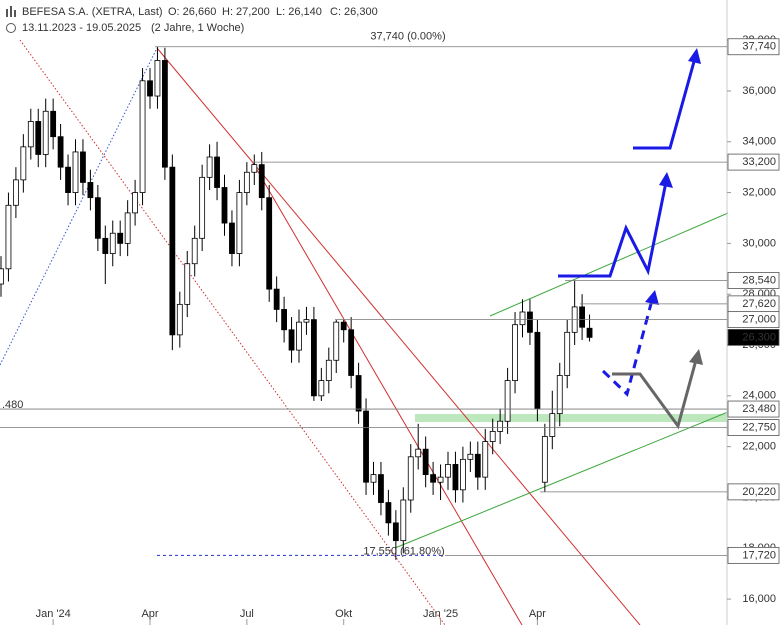 The image size is (780, 625). I want to click on ohlc: L: 26,140, so click(299, 12).